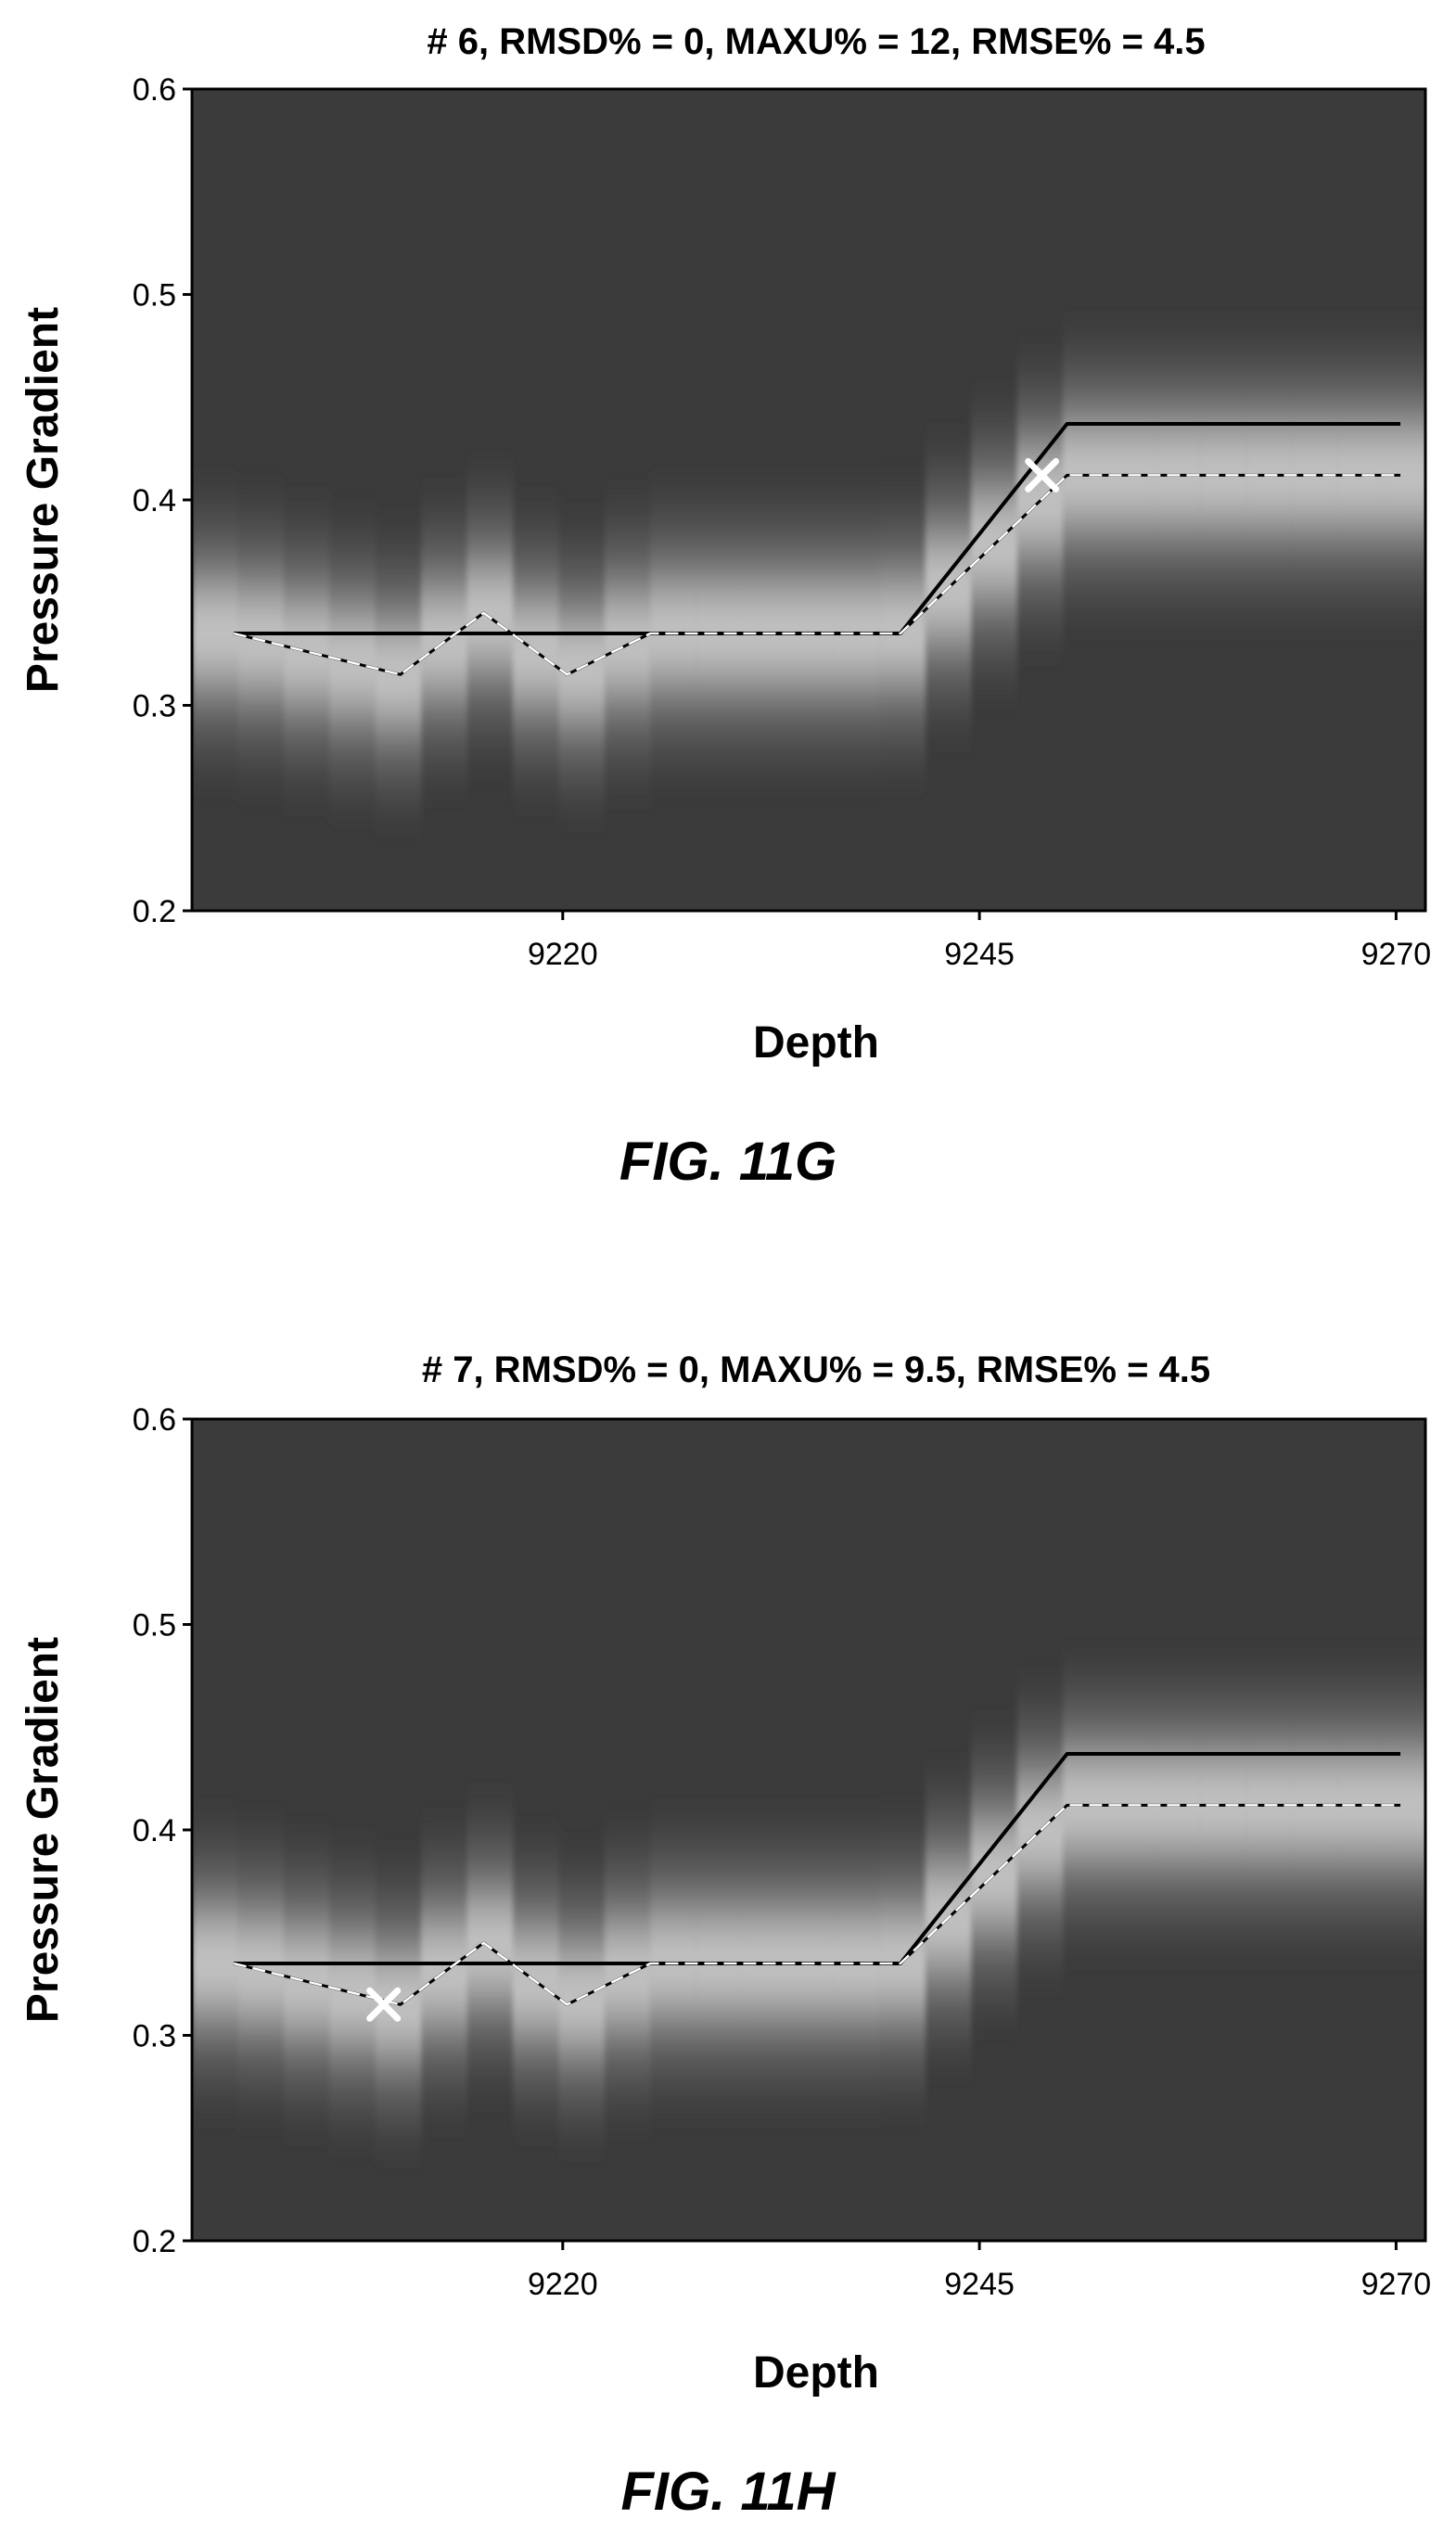 The width and height of the screenshot is (1456, 2545). What do you see at coordinates (816, 1370) in the screenshot?
I see `chart-title: # 7, RMSD% = 0, MAXU% = 9.5, RMSE% = 4.5` at bounding box center [816, 1370].